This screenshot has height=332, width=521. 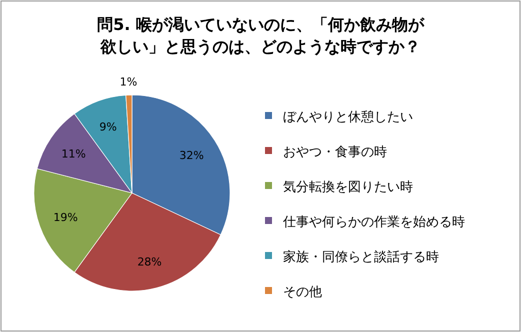 I want to click on chart-title: 問5. 喉が渇いていないのに、「何か飲み物が欲しい」と思うのは、どのような時ですか？, so click(x=261, y=35).